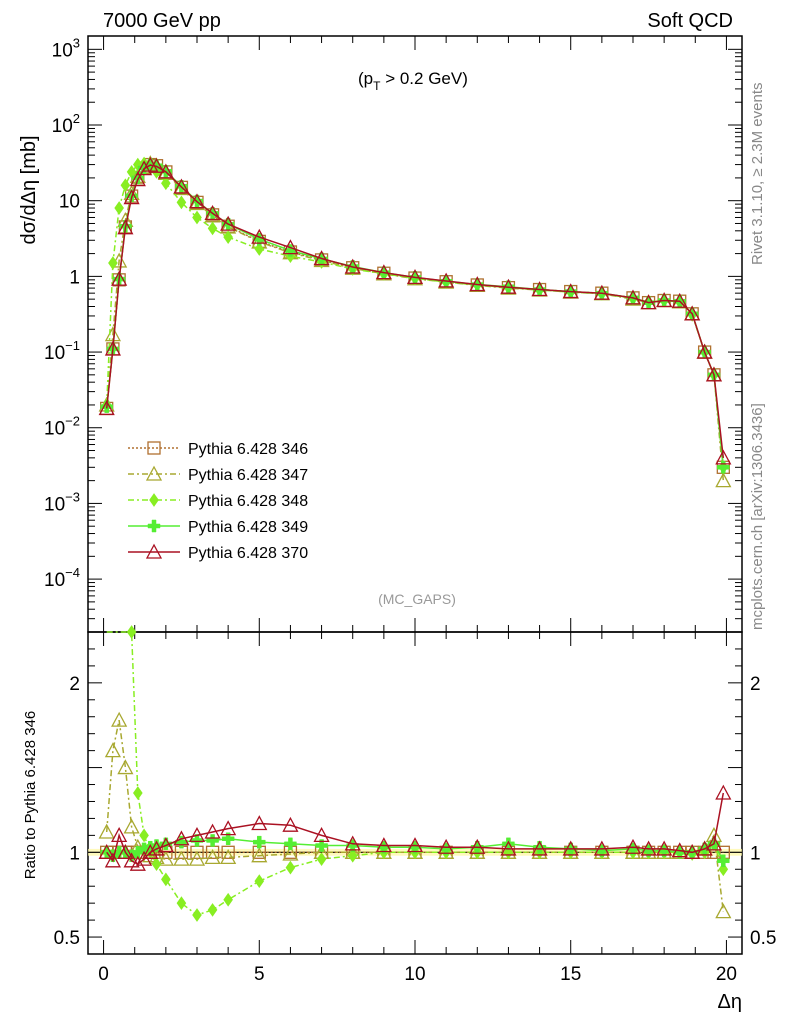 This screenshot has width=786, height=1024. Describe the element at coordinates (62, 502) in the screenshot. I see `y-tick-label: 10⁻³` at that location.